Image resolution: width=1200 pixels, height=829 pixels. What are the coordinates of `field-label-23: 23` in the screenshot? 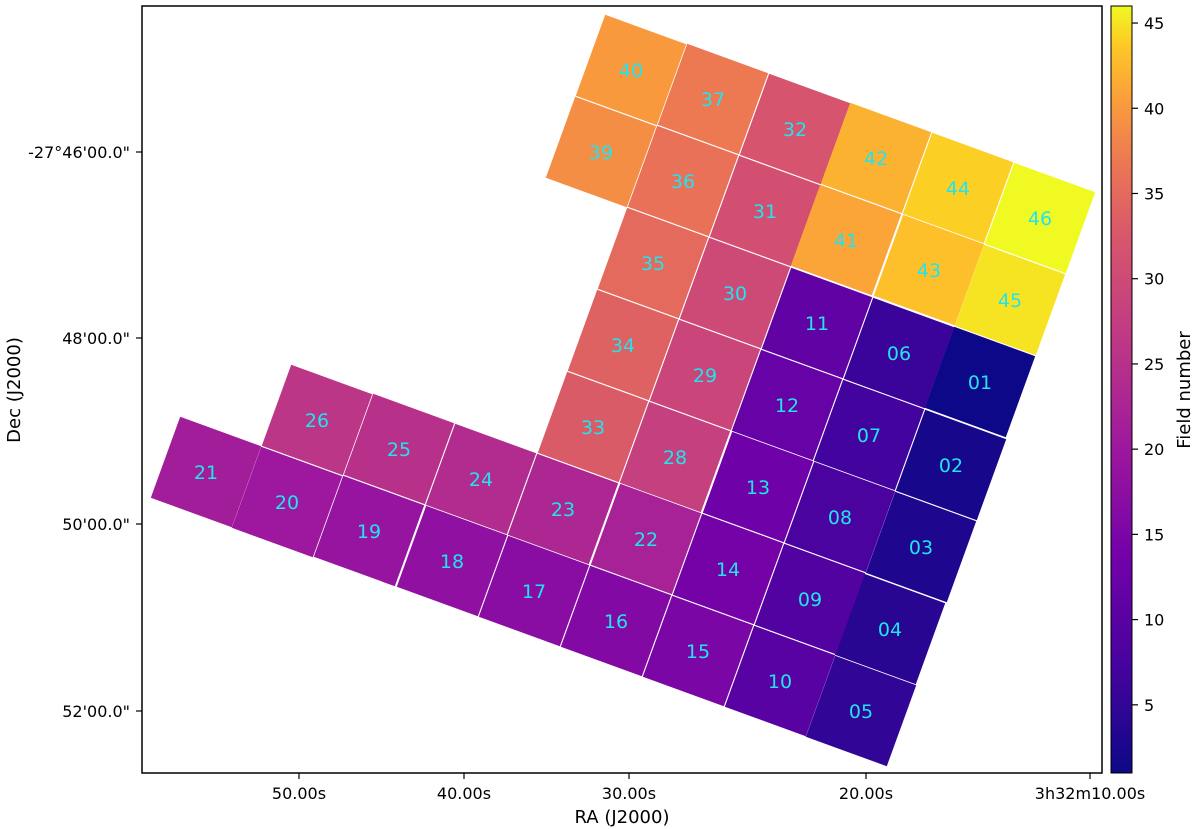 It's located at (563, 510).